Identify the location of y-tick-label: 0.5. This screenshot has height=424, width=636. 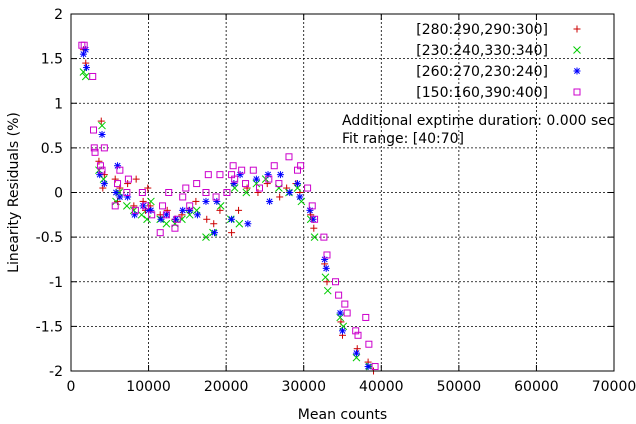
(52, 149).